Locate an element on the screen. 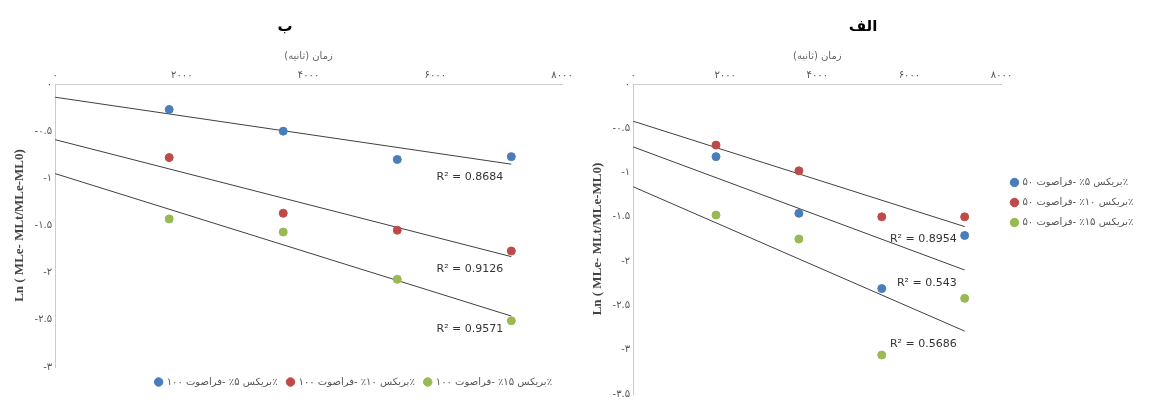 The height and width of the screenshot is (415, 1168). legend-label: بریکس ۱۵٪ -فراصوت ۱۰۰٪ is located at coordinates (494, 381).